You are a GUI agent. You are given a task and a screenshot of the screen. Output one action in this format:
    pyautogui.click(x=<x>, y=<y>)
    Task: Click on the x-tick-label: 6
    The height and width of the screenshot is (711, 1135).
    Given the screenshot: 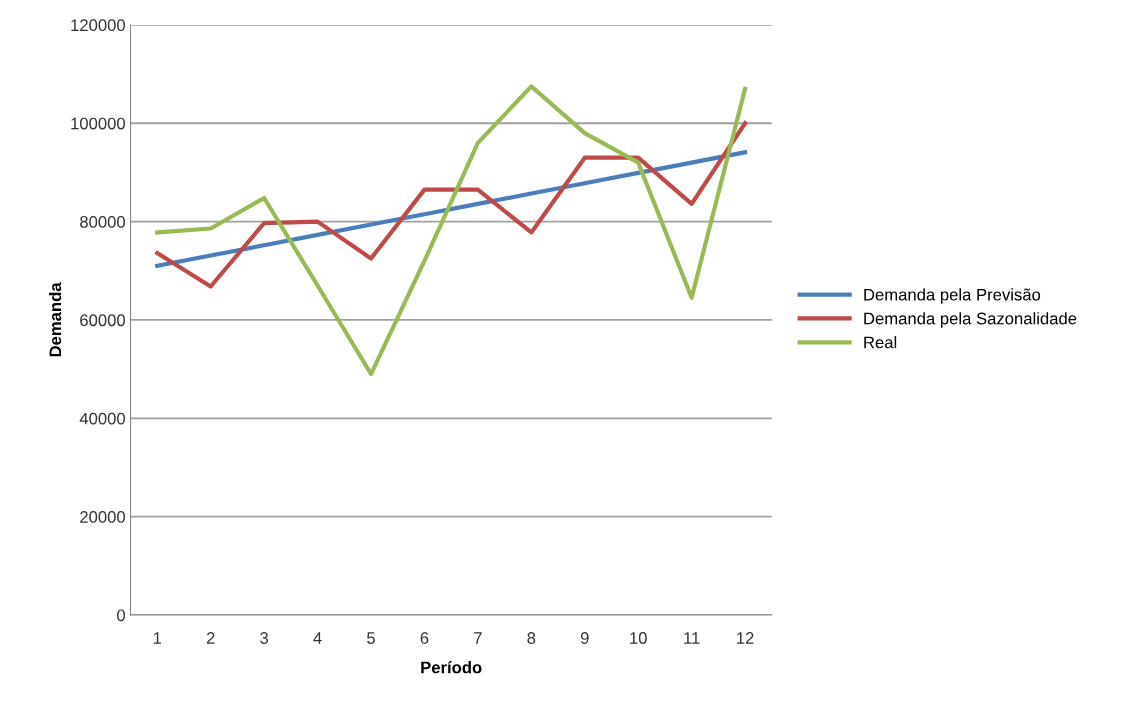 What is the action you would take?
    pyautogui.click(x=424, y=638)
    